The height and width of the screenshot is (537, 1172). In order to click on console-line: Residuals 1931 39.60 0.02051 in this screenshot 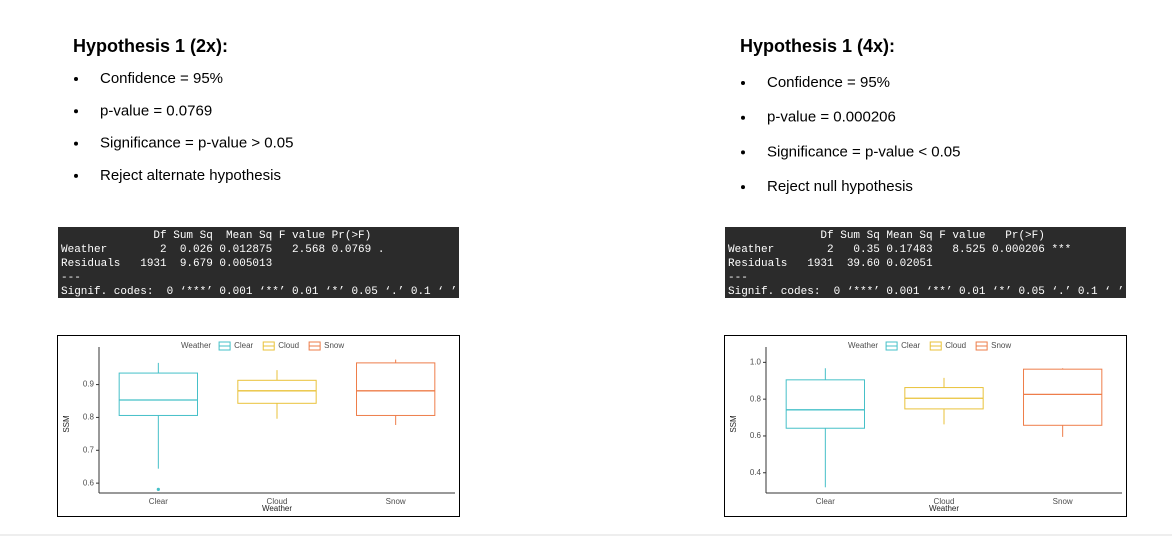, I will do `click(899, 264)`.